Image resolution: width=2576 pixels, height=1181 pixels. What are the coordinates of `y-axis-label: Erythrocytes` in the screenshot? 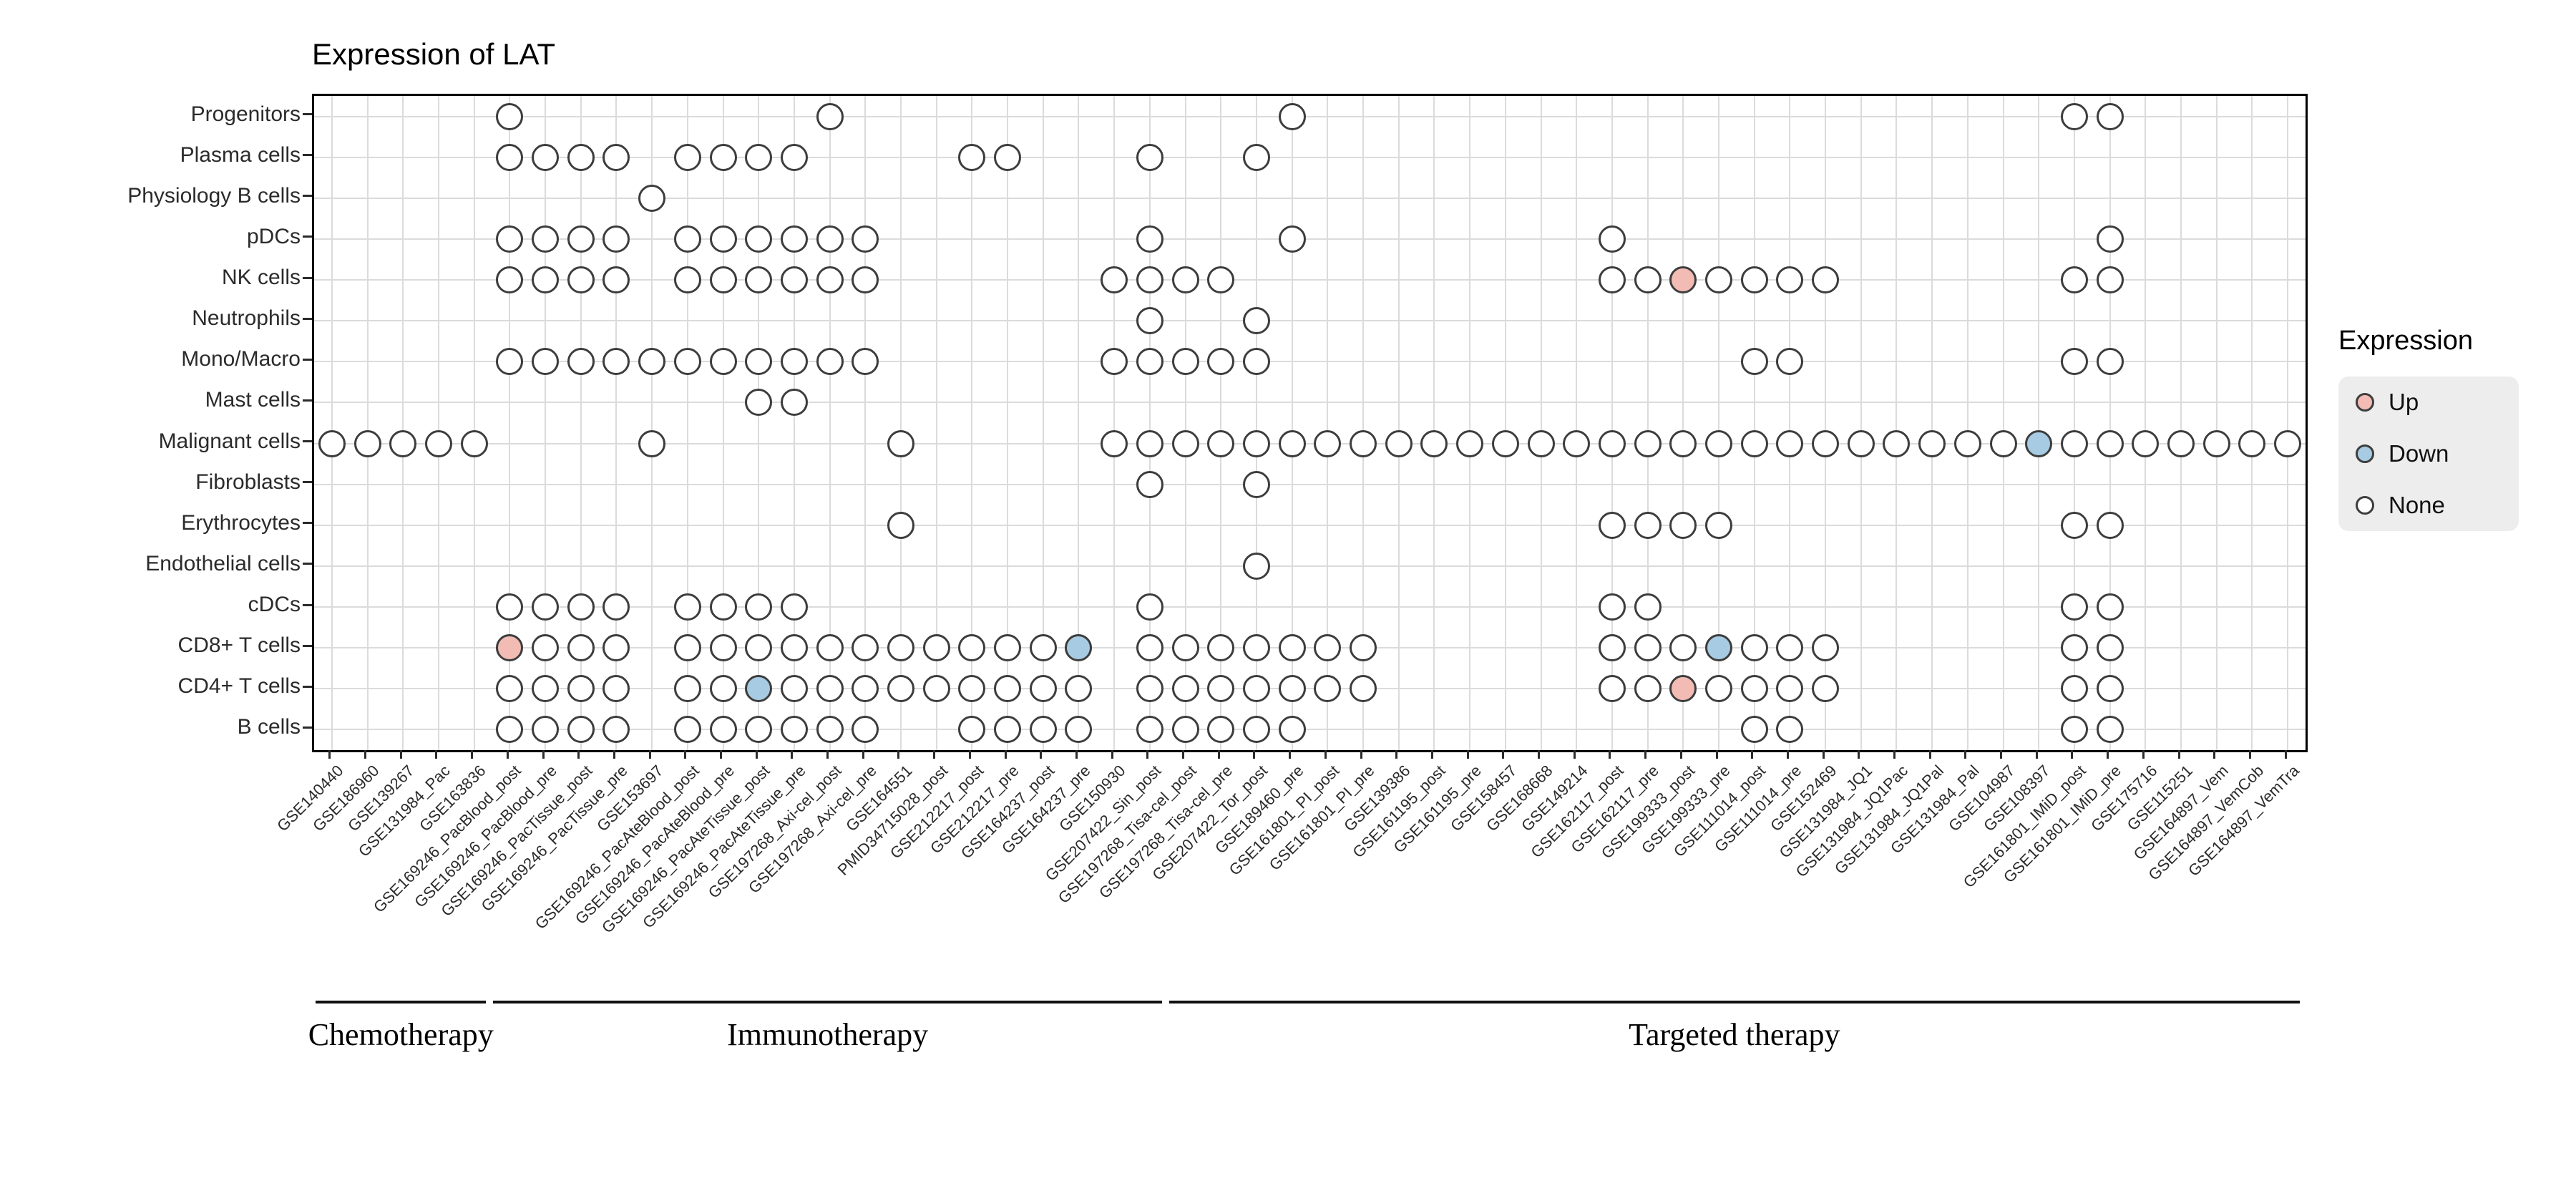 It's located at (241, 522).